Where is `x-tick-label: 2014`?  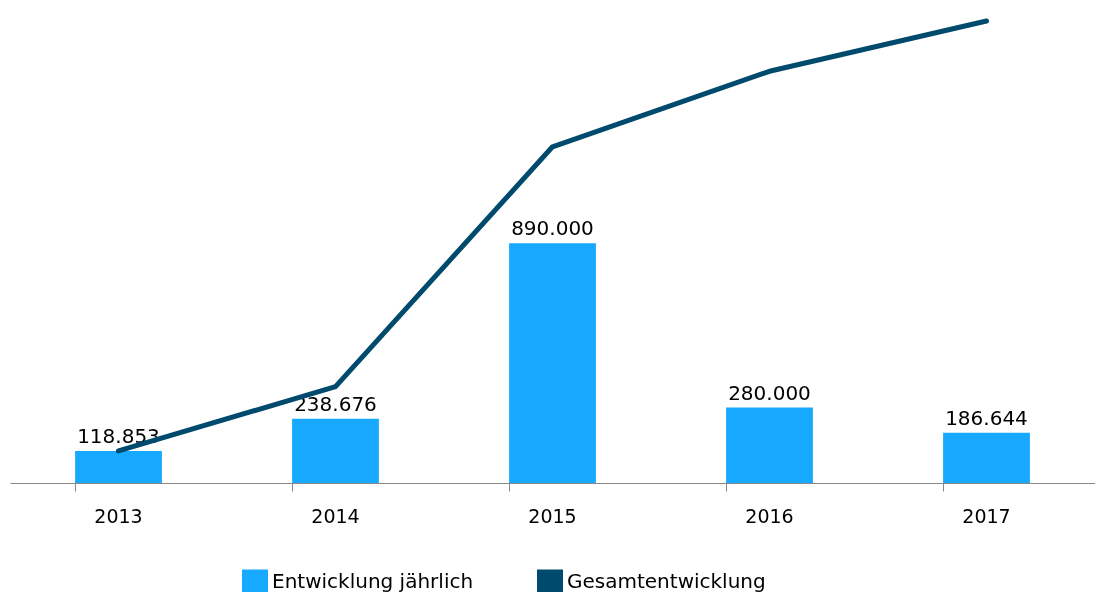
x-tick-label: 2014 is located at coordinates (335, 515).